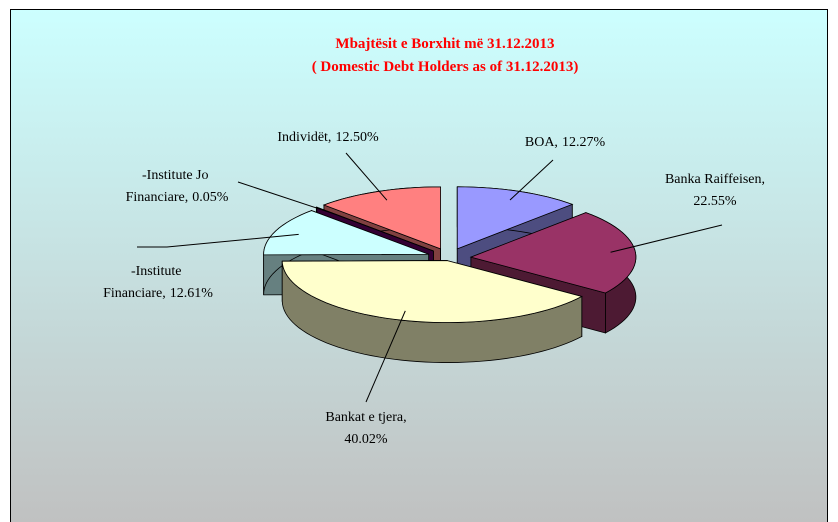 The height and width of the screenshot is (522, 838). I want to click on data-label: Bankat e tjera, 40.02%, so click(365, 428).